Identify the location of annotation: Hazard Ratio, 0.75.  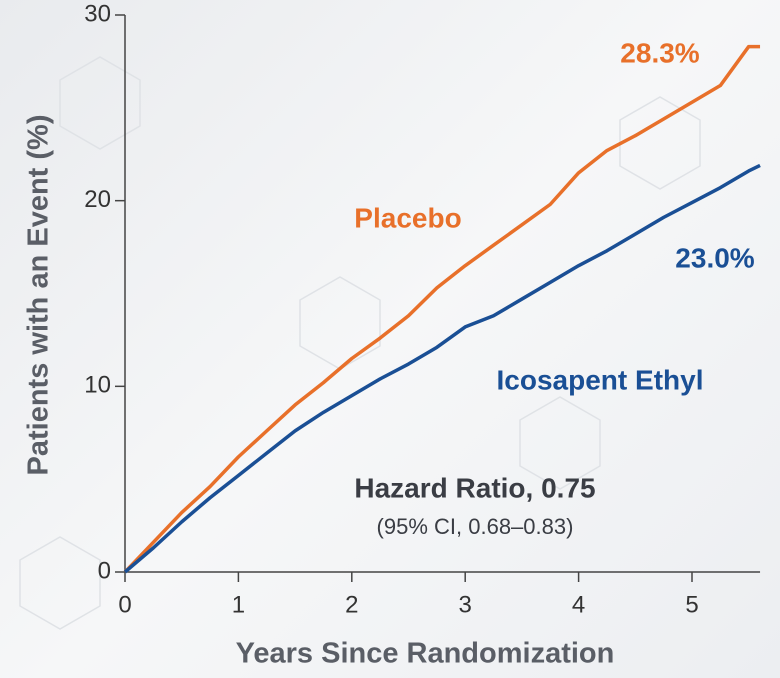
(474, 487).